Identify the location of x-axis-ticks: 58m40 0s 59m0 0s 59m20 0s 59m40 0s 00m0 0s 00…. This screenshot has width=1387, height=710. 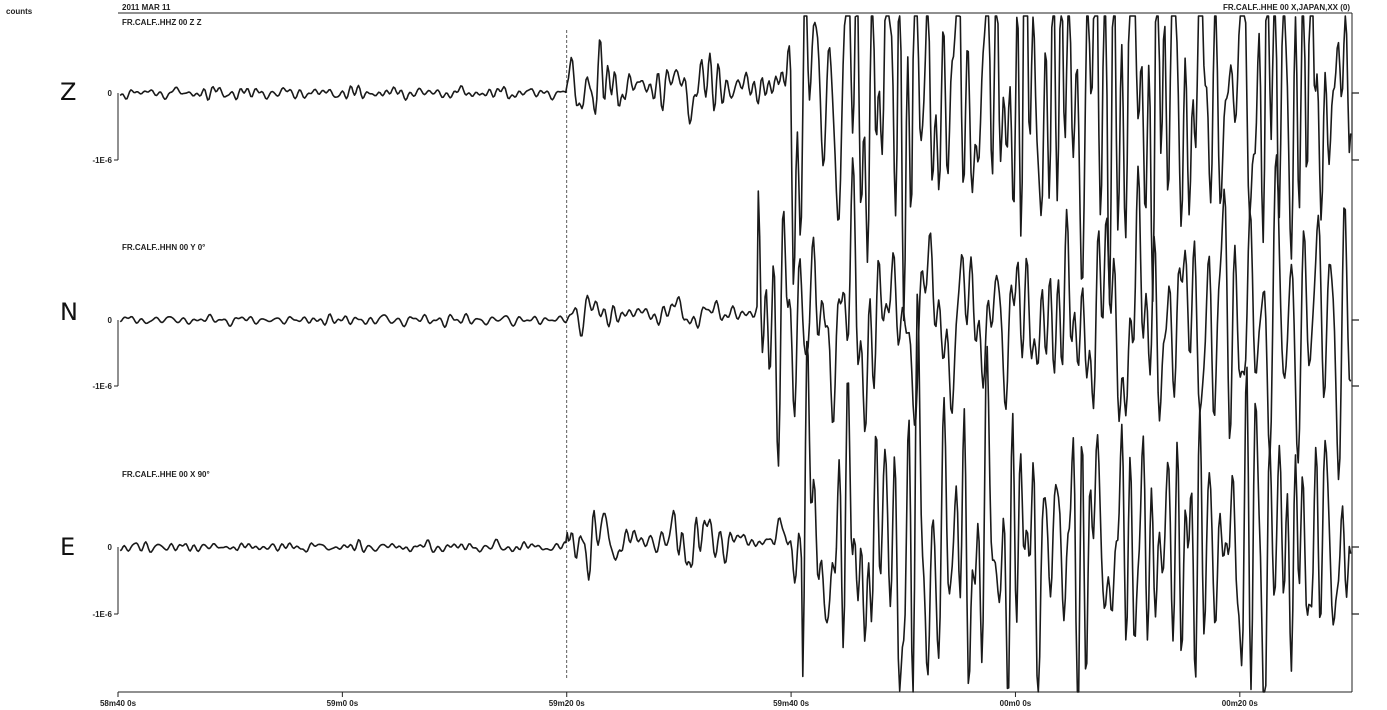
(679, 700).